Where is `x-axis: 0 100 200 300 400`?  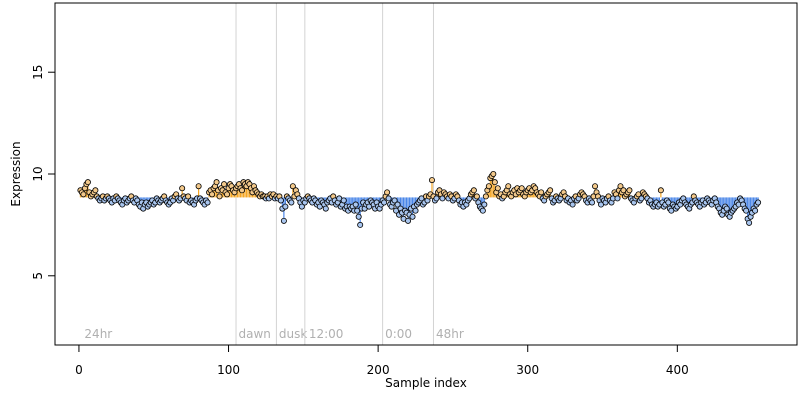 x-axis: 0 100 200 300 400 is located at coordinates (382, 360).